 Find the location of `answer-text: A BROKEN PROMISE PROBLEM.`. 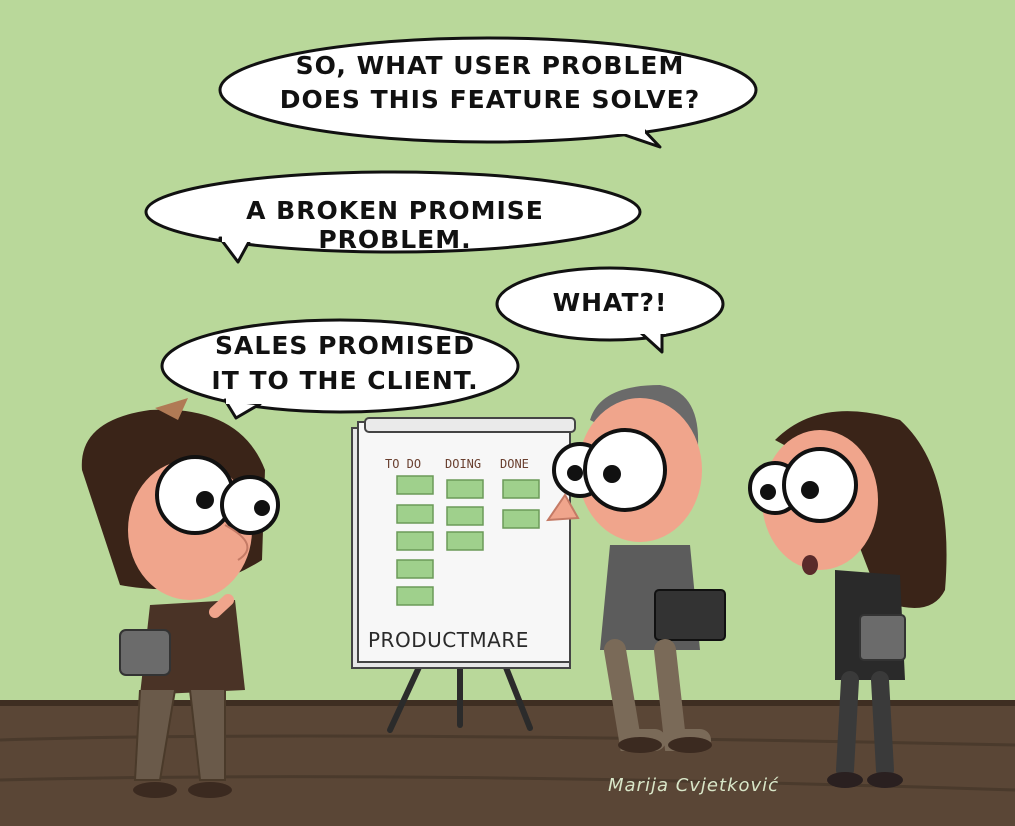

answer-text: A BROKEN PROMISE PROBLEM. is located at coordinates (395, 225).